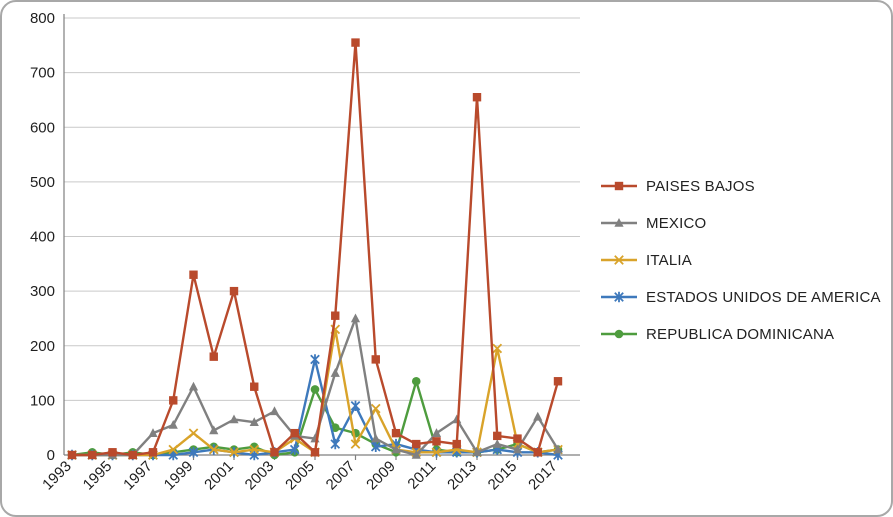  Describe the element at coordinates (300, 476) in the screenshot. I see `x-axis-label: 2005` at that location.